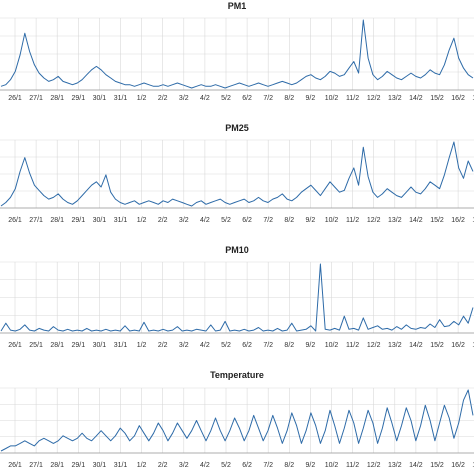 This screenshot has width=474, height=474. I want to click on x-tick-label: 25/1, so click(36, 345).